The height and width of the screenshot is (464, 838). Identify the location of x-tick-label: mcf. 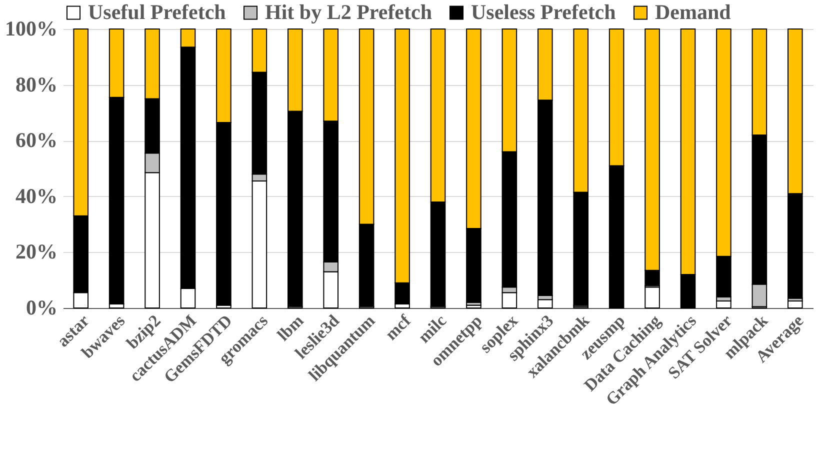
(398, 327).